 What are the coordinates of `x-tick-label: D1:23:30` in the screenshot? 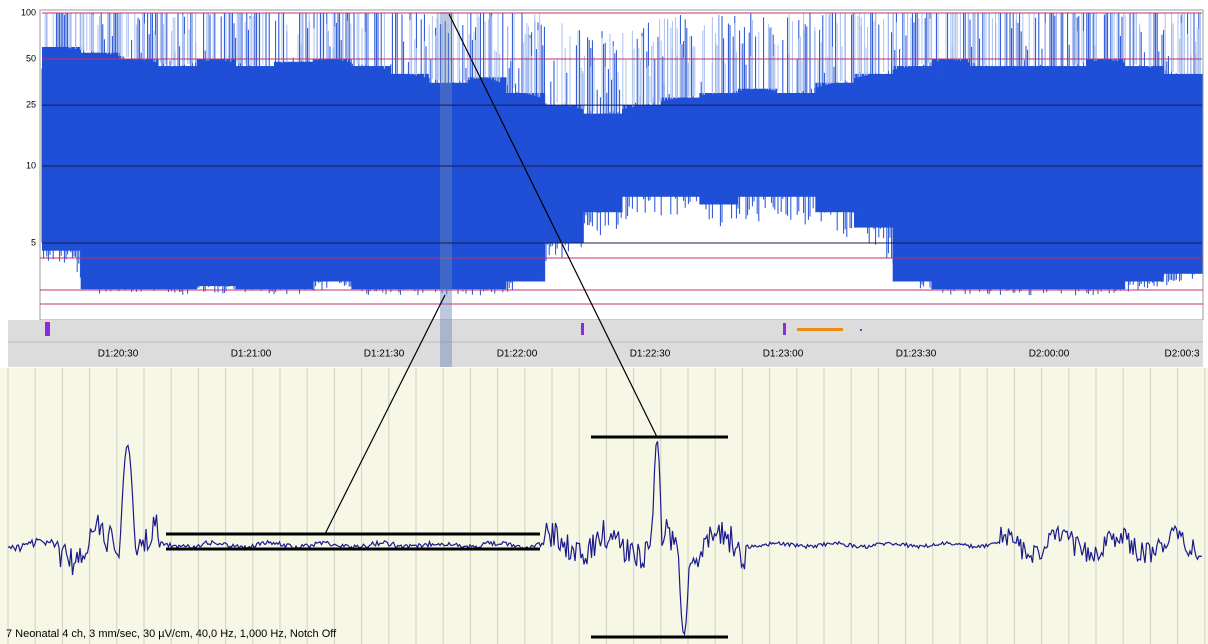 It's located at (916, 354).